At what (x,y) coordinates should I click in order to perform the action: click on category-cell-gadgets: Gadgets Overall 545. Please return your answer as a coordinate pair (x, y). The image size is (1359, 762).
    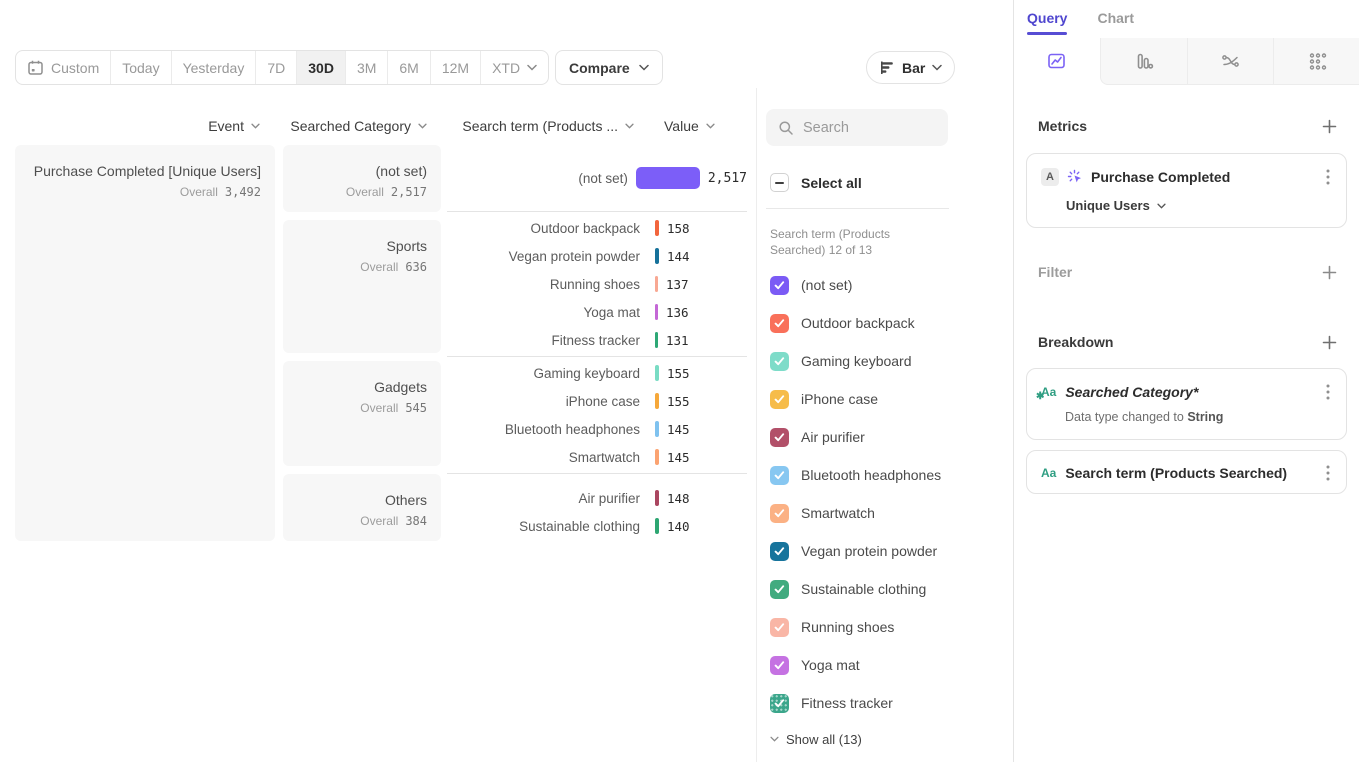
    Looking at the image, I should click on (362, 413).